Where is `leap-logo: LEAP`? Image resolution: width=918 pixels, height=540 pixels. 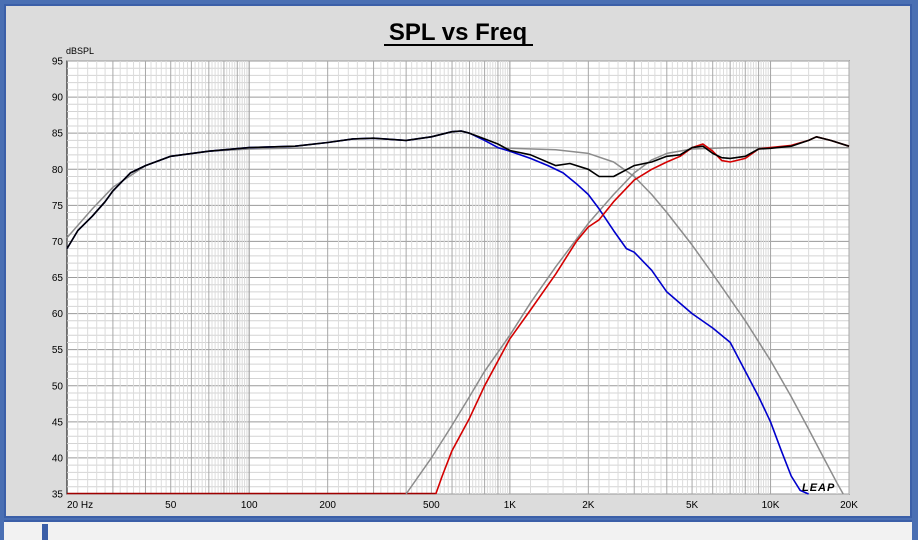
leap-logo: LEAP is located at coordinates (818, 488).